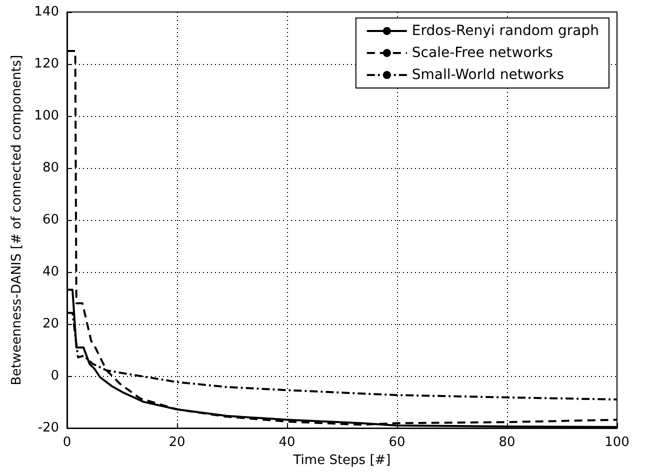  What do you see at coordinates (482, 53) in the screenshot?
I see `legend-label: Scale-Free networks` at bounding box center [482, 53].